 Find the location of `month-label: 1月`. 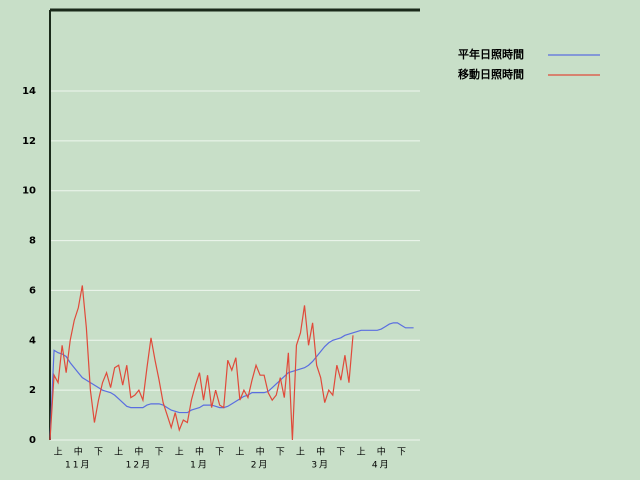

month-label: 1月 is located at coordinates (199, 465).